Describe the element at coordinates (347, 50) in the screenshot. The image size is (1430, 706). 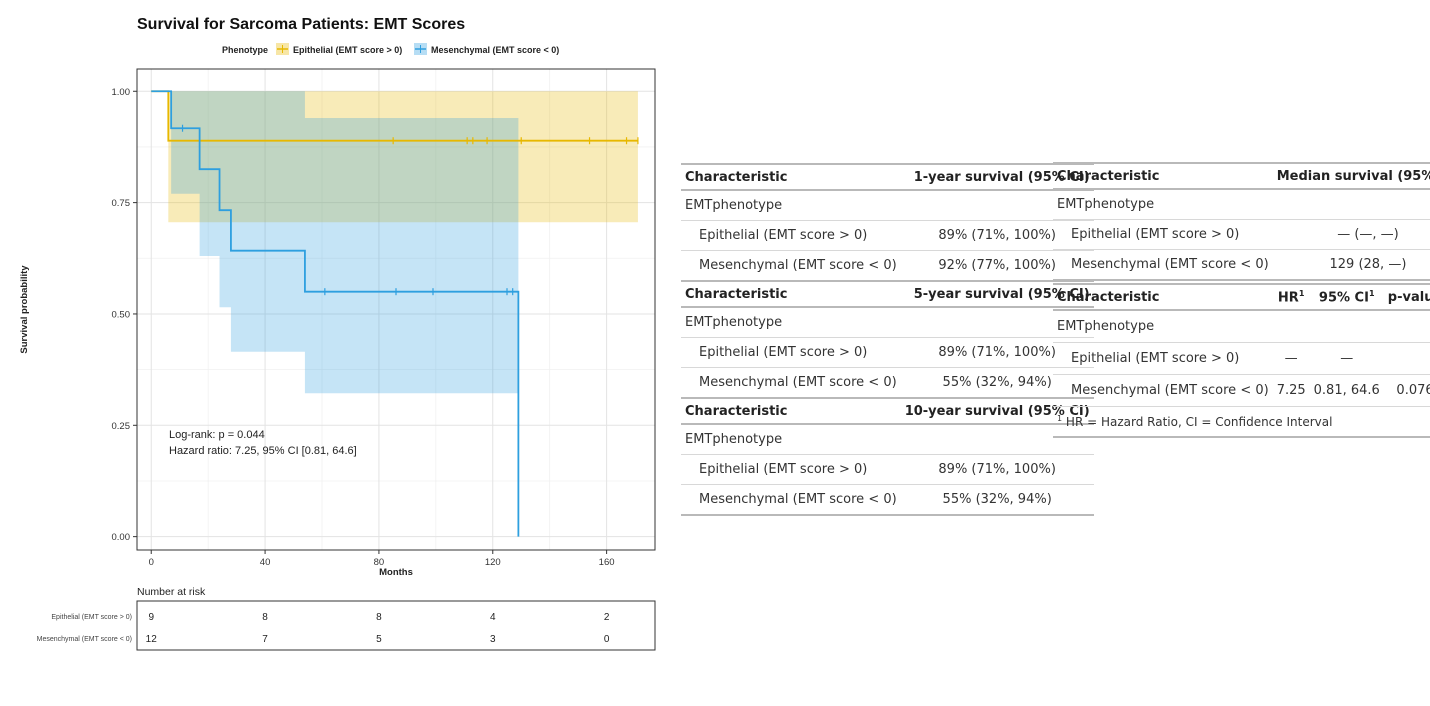
I see `legend-label: Epithelial (EMT score > 0)` at that location.